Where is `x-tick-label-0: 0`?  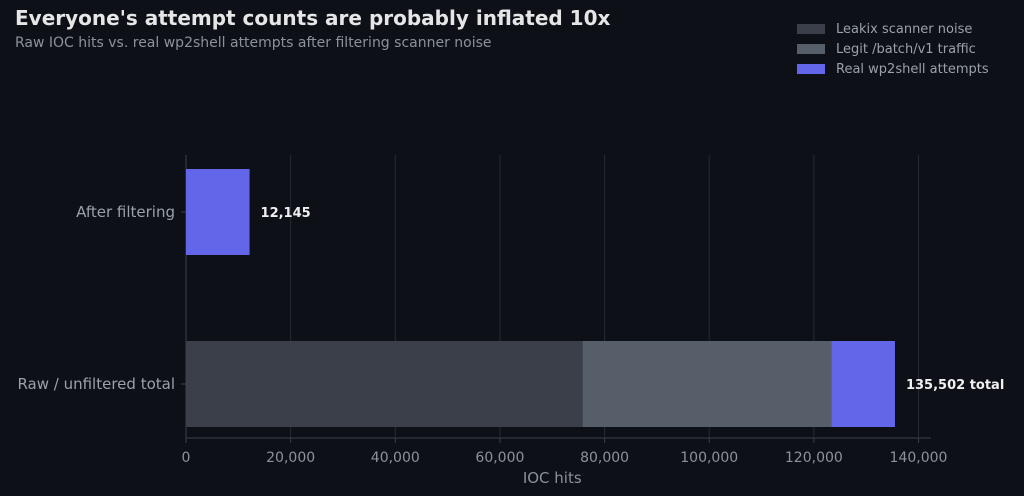 x-tick-label-0: 0 is located at coordinates (186, 458).